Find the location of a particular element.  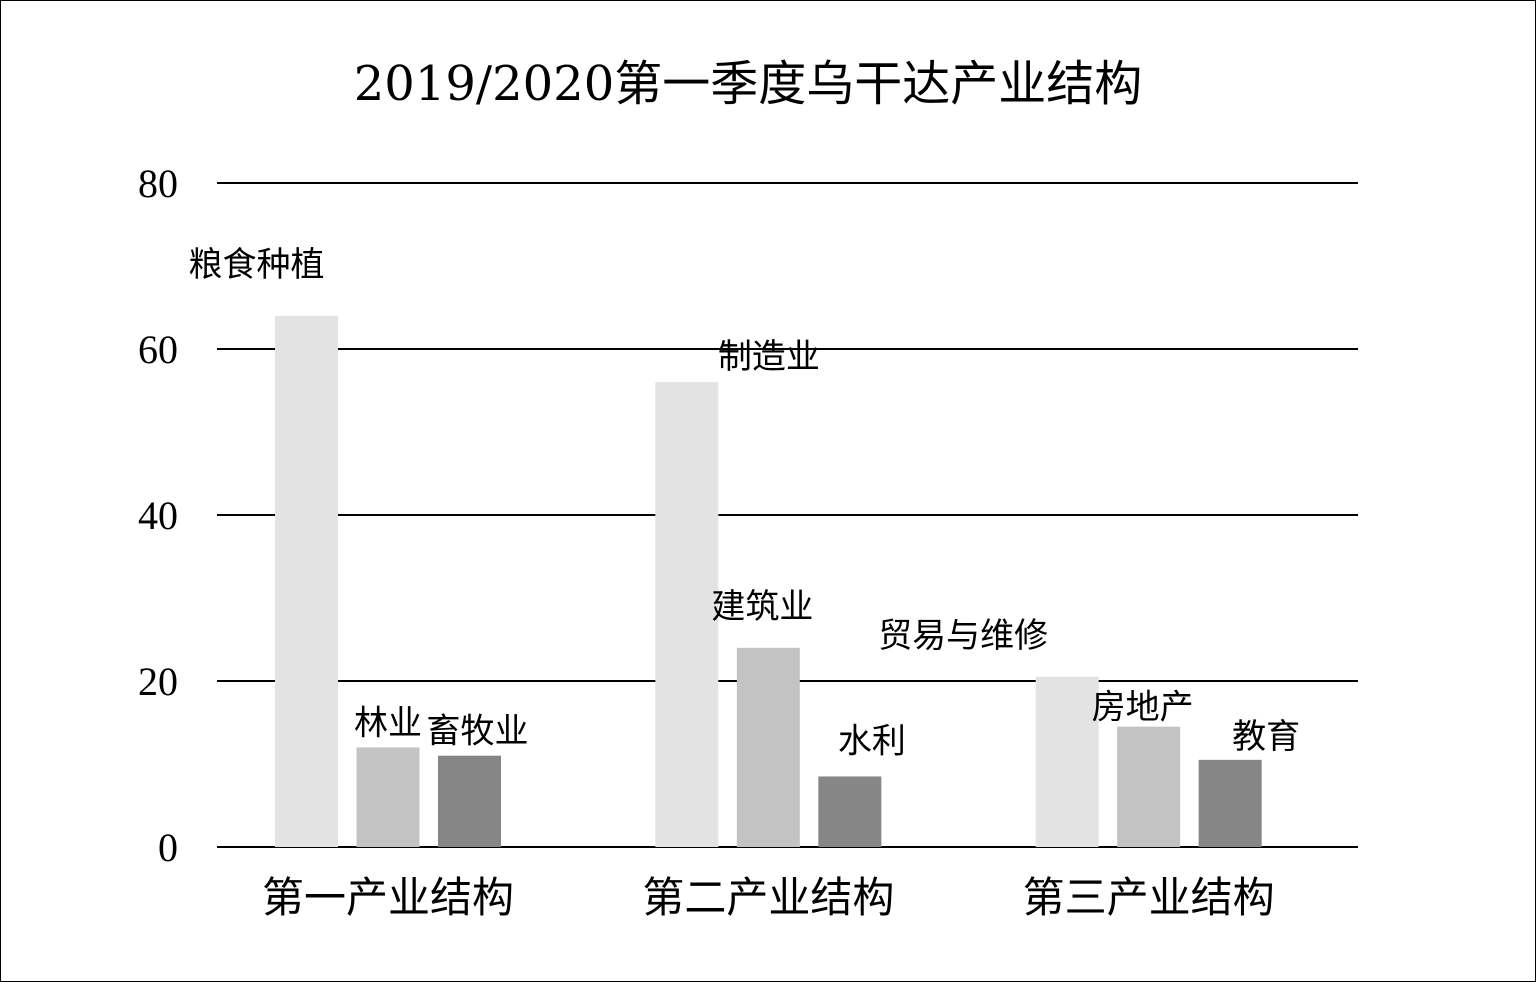

bar-label: 畜牧业 is located at coordinates (478, 732).